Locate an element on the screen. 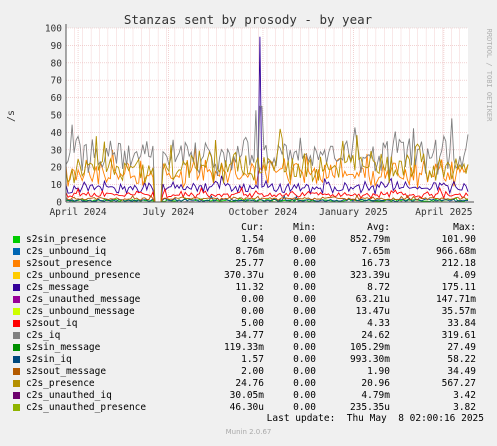  legend-header: Cur: Min: Avg: Max: is located at coordinates (248, 228).